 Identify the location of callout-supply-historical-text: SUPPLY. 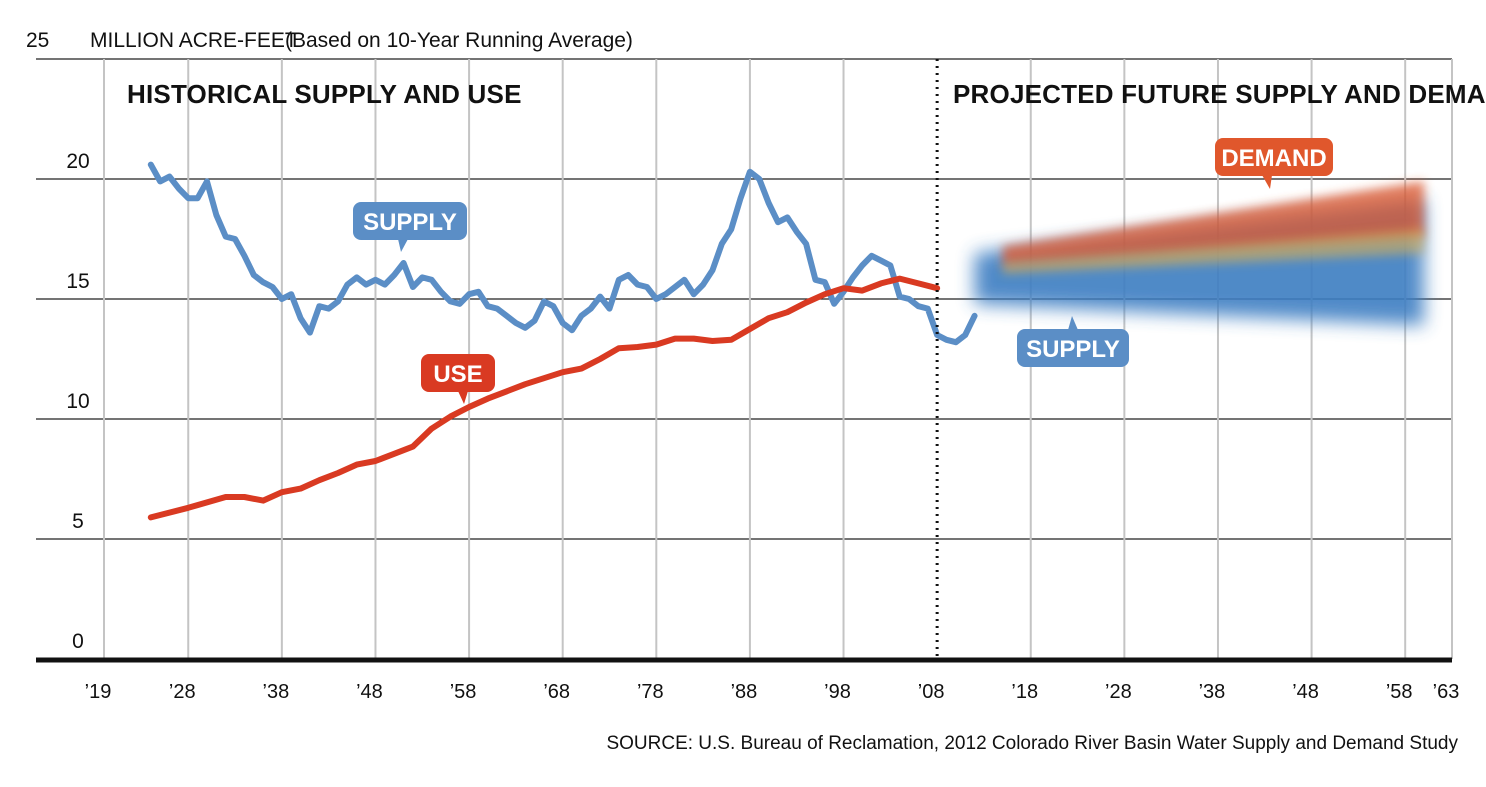
(410, 222).